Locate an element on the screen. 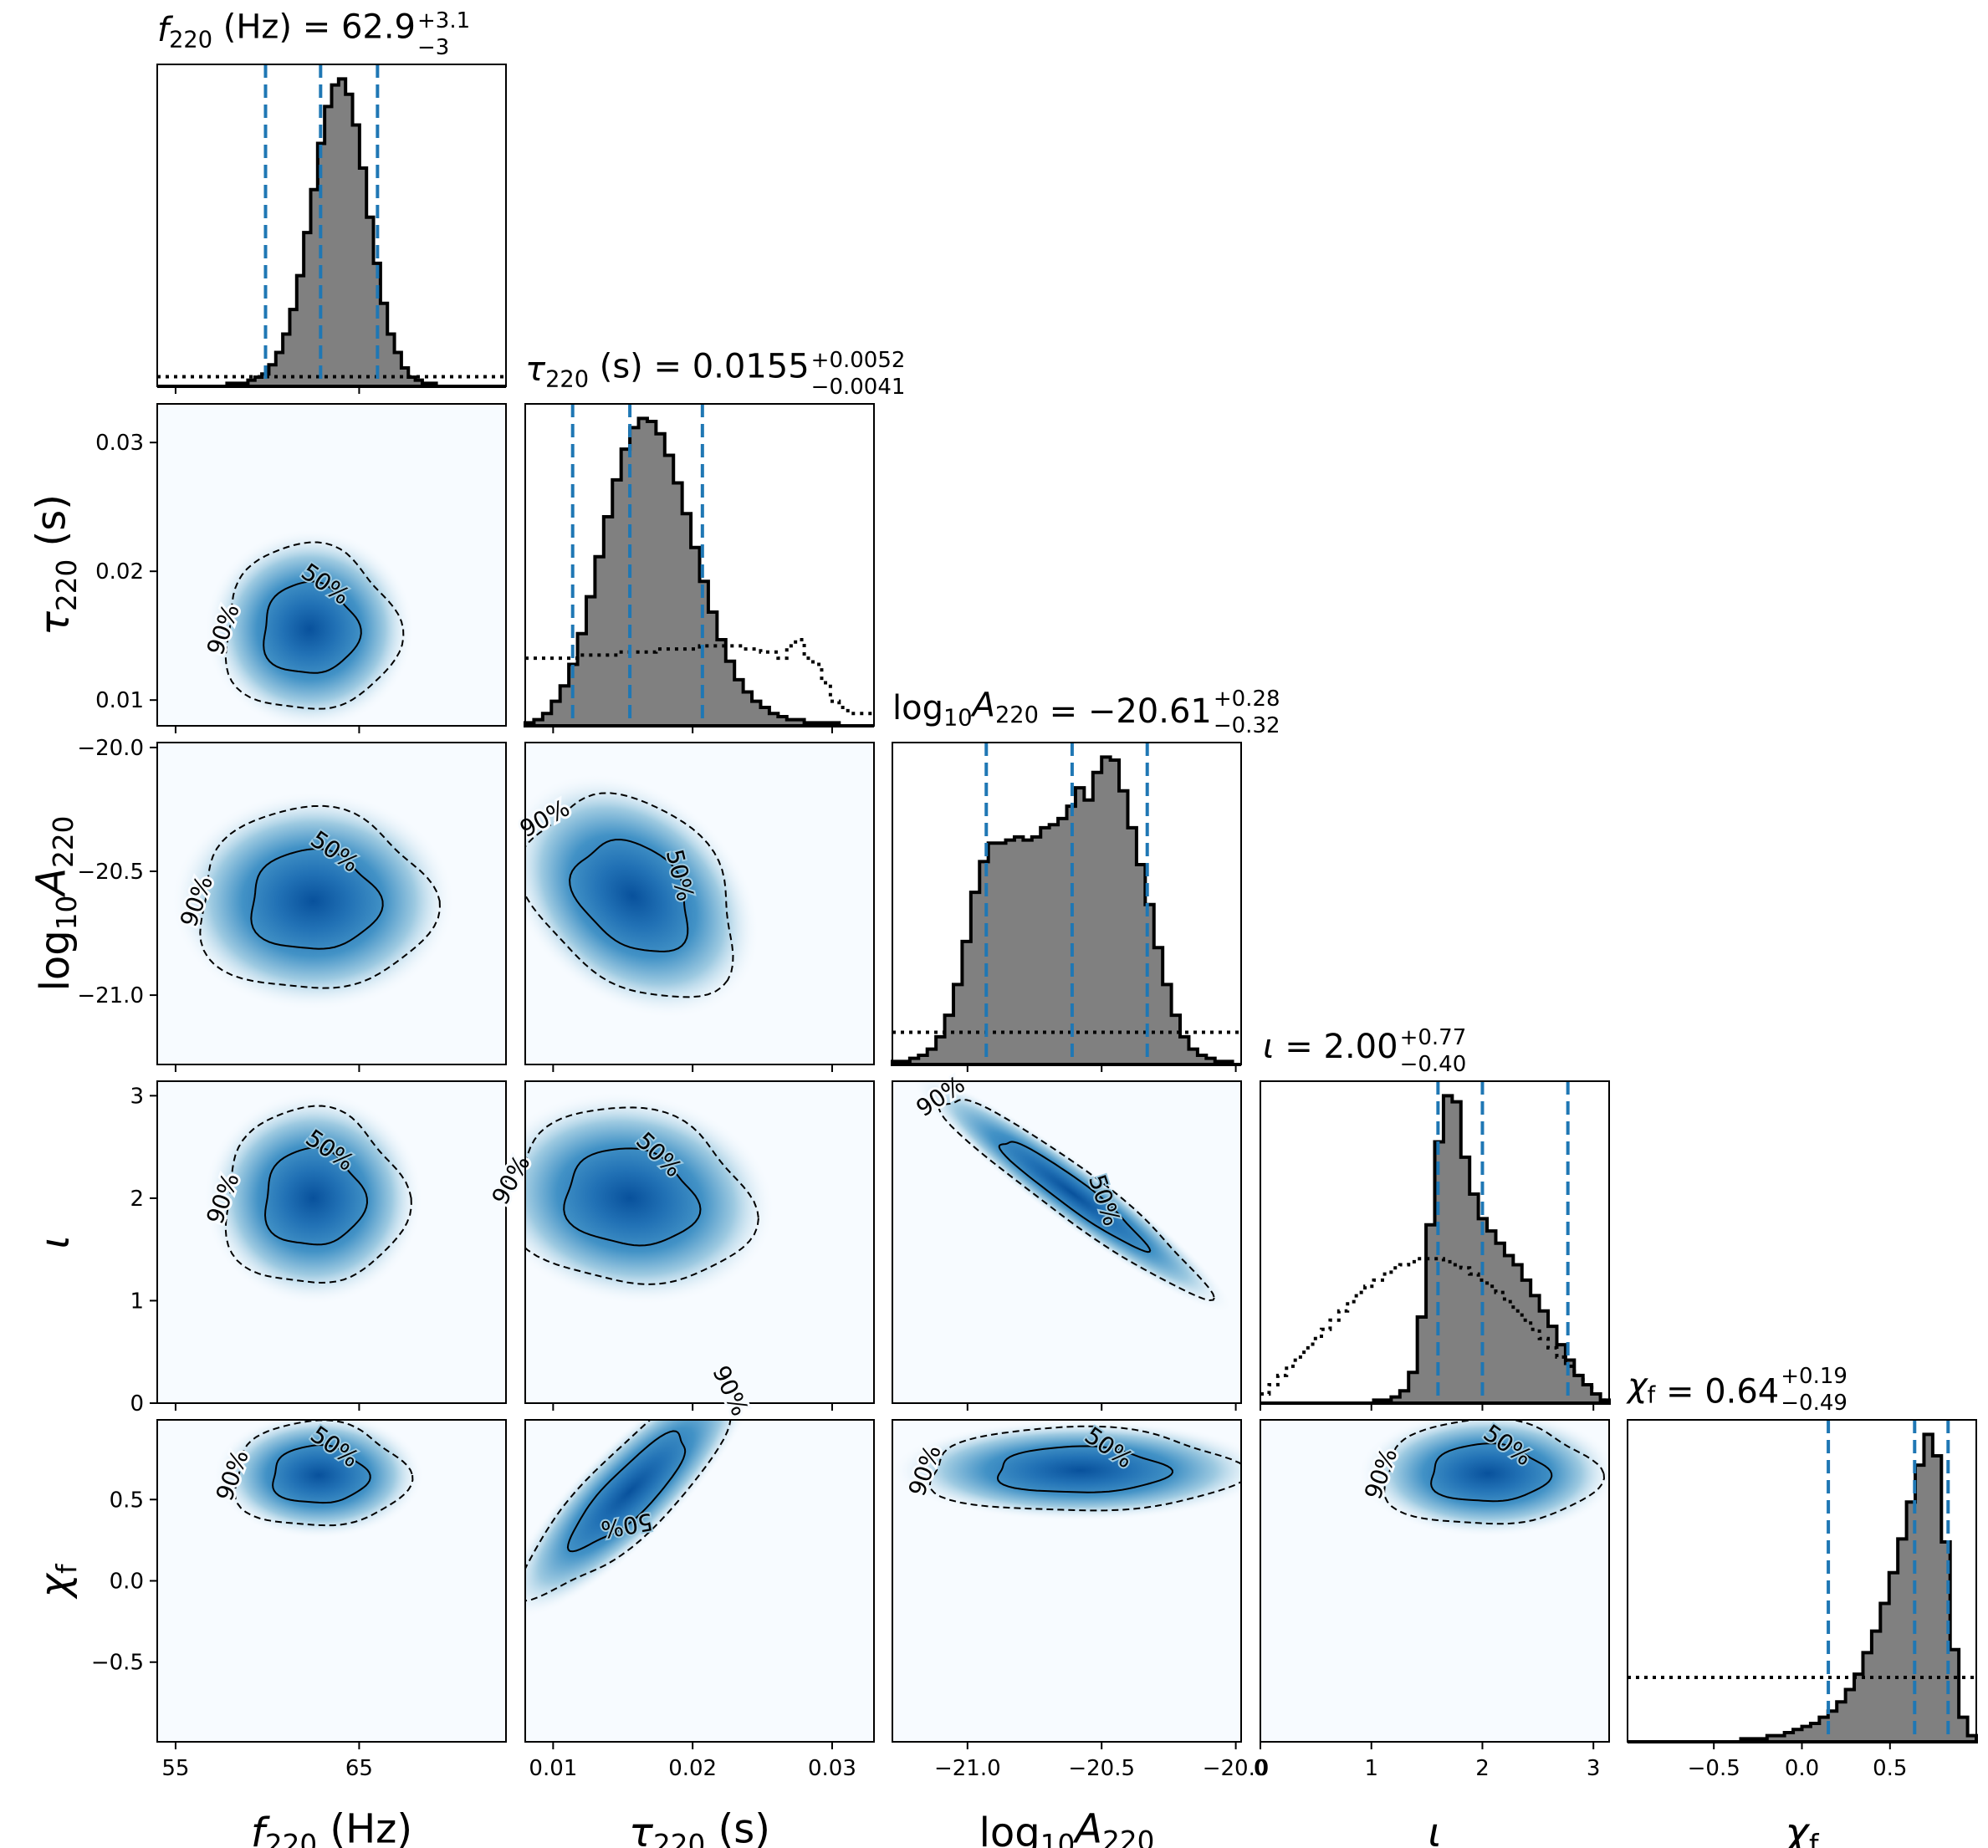  title-lower-error: −0.49 is located at coordinates (1814, 1403).